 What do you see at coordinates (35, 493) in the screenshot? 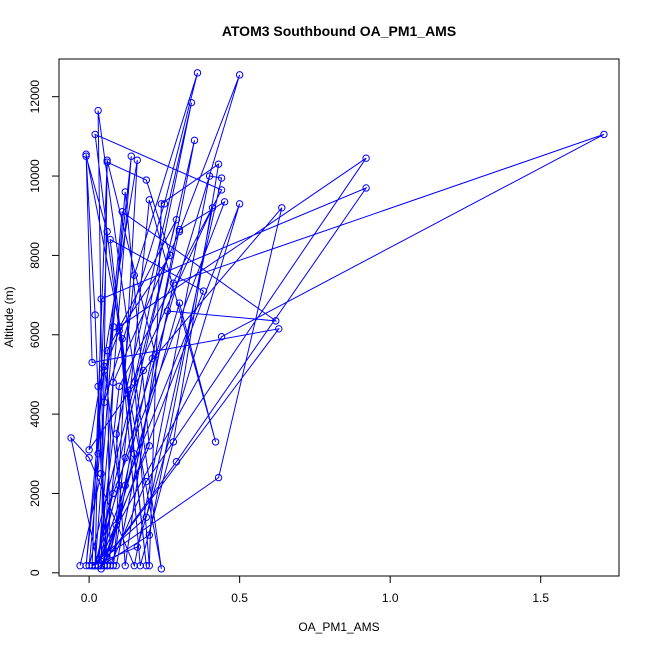
I see `y-tick-label: 2000` at bounding box center [35, 493].